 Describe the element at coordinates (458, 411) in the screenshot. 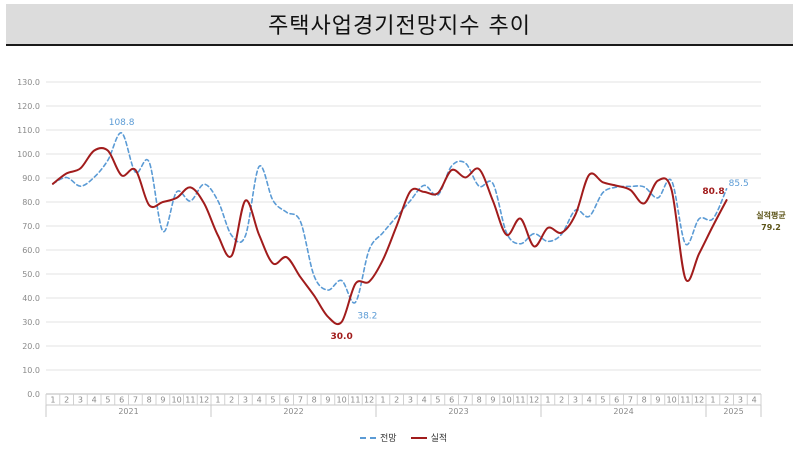

I see `x-year-label: 2023` at that location.